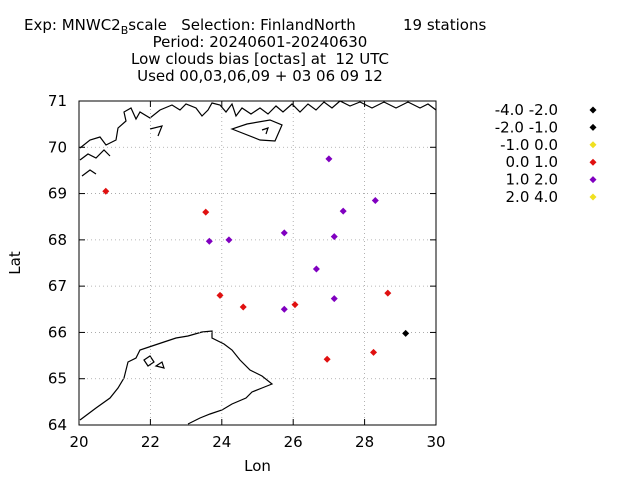 This screenshot has width=640, height=480. I want to click on y-tick-label: 68, so click(57, 240).